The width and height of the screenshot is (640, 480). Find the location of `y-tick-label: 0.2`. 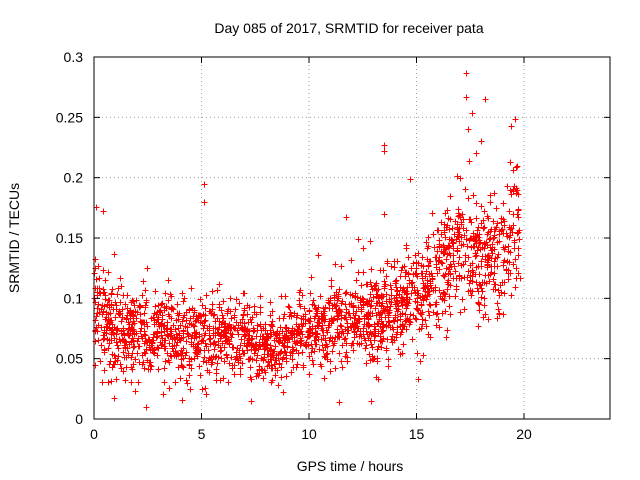

y-tick-label: 0.2 is located at coordinates (74, 178).